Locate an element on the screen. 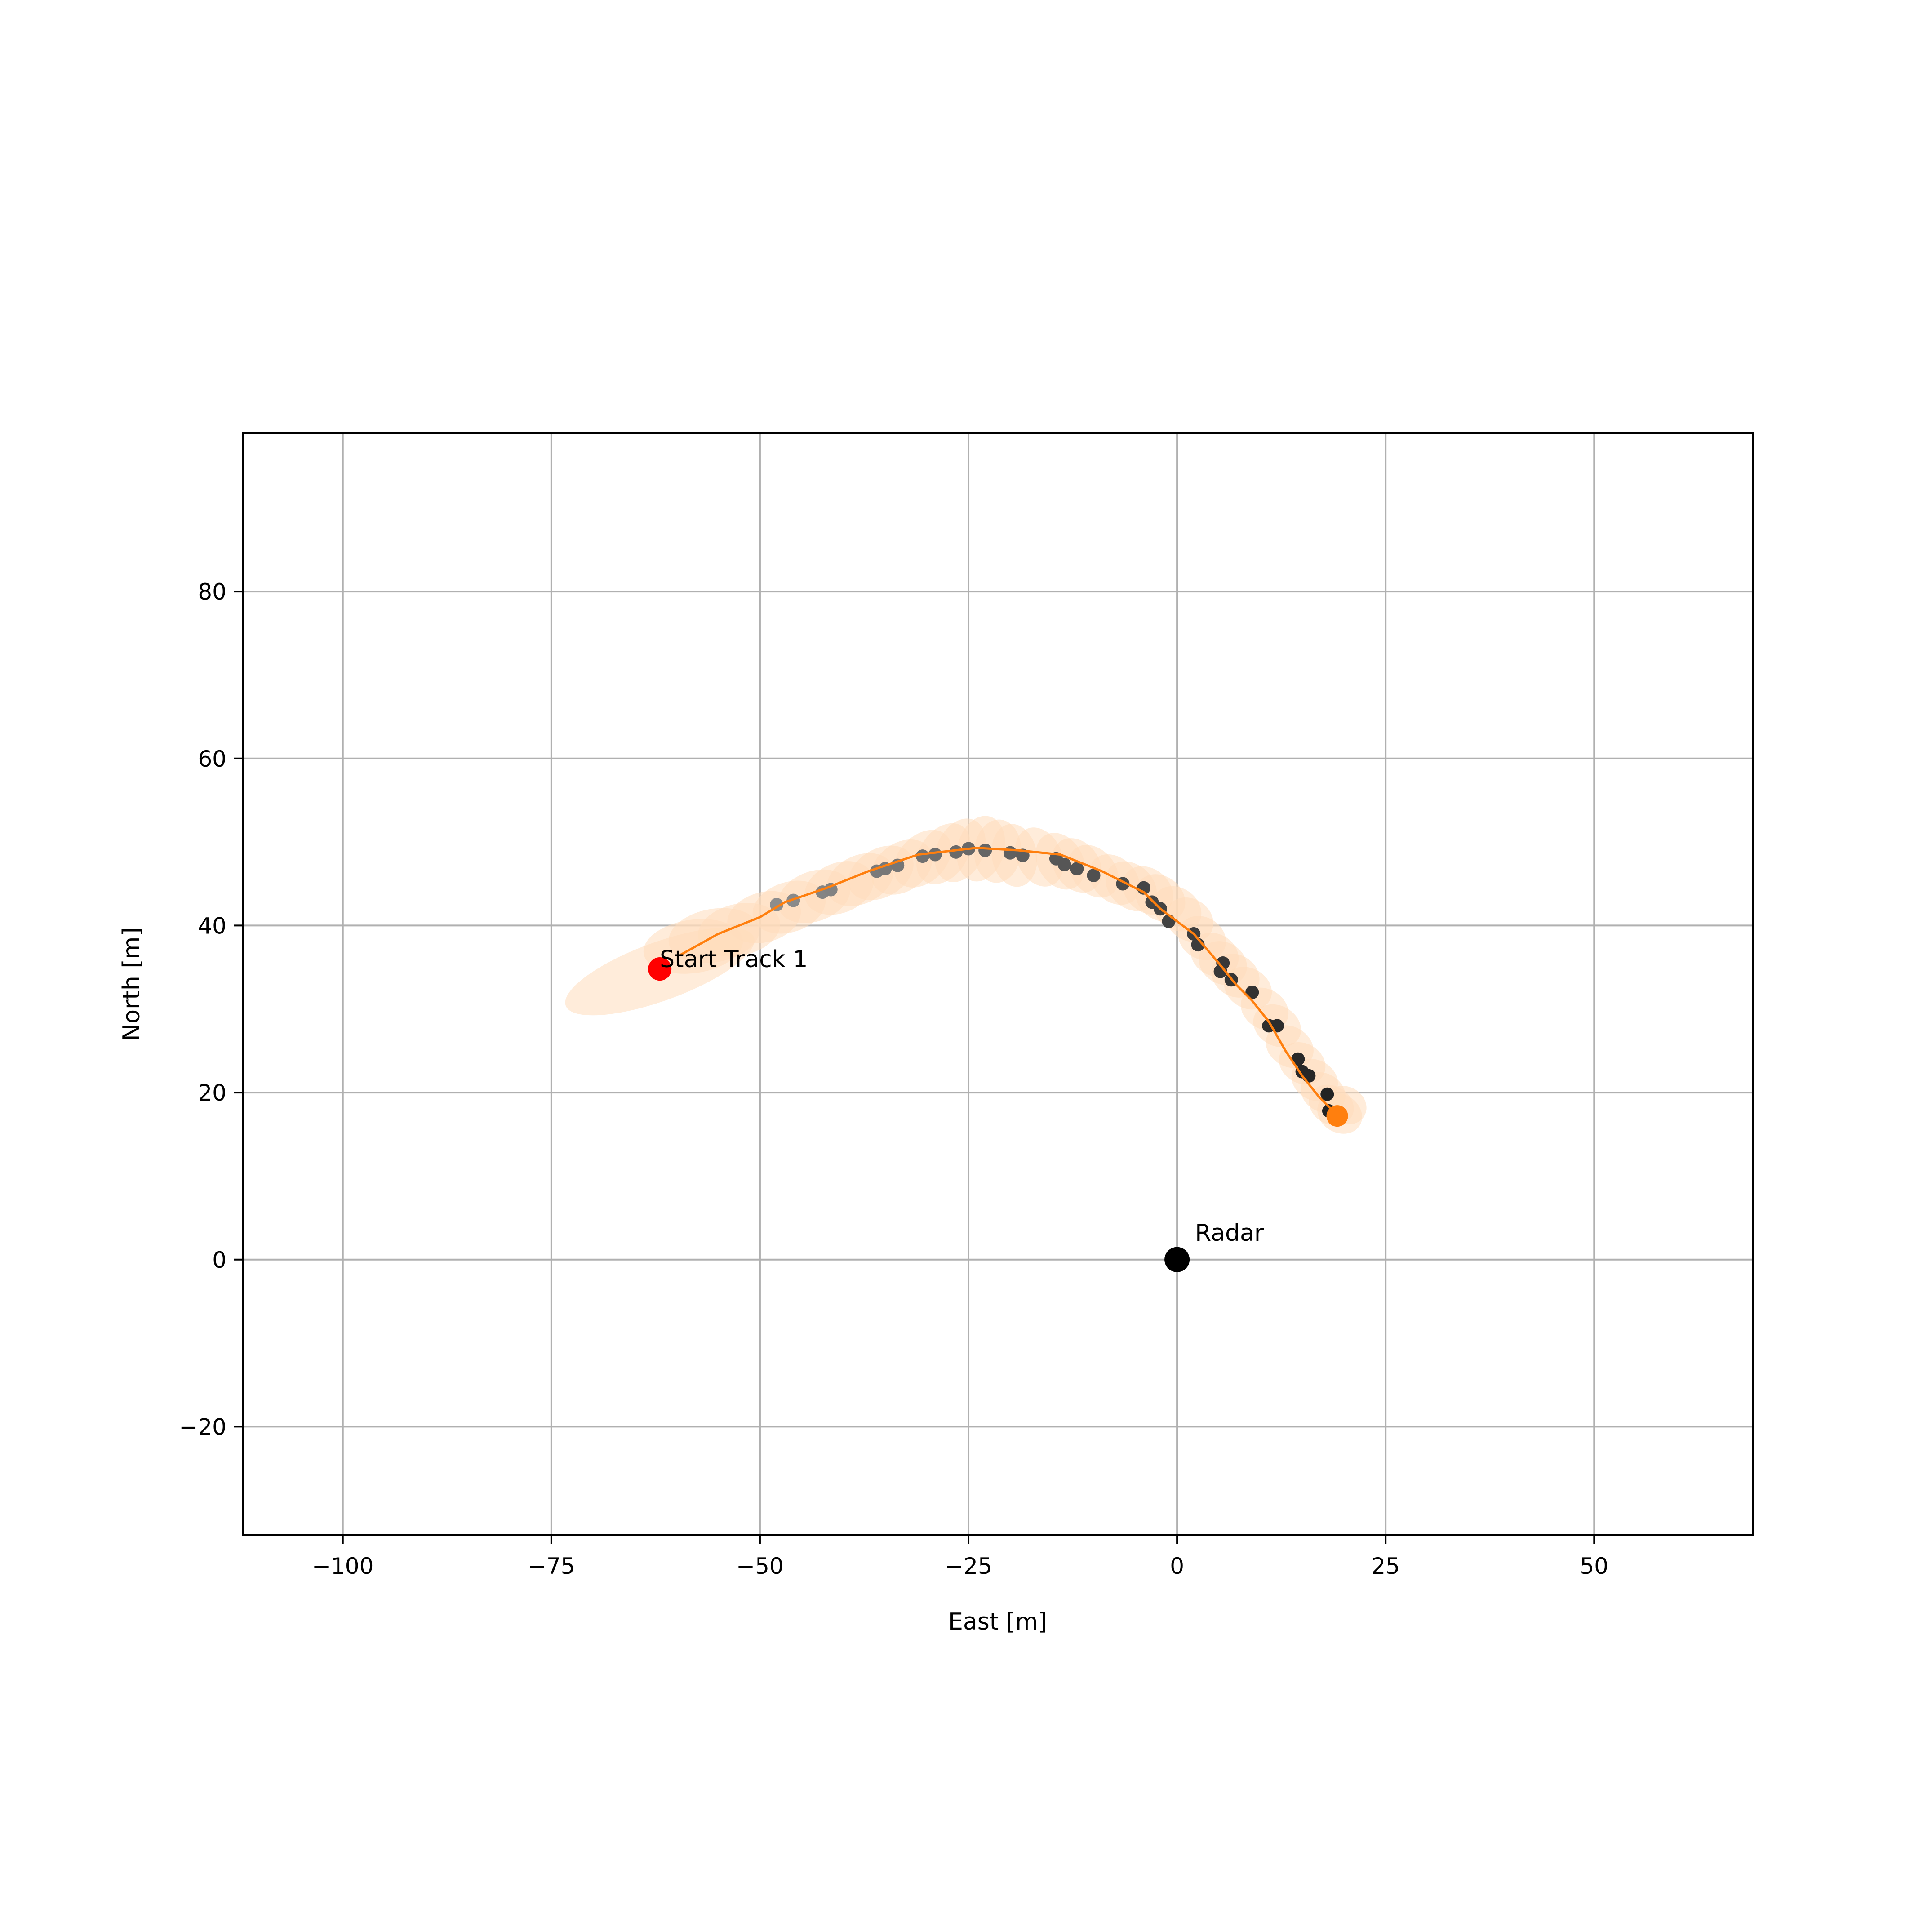 The height and width of the screenshot is (1932, 1932). x-tick-label: 50 is located at coordinates (1594, 1566).